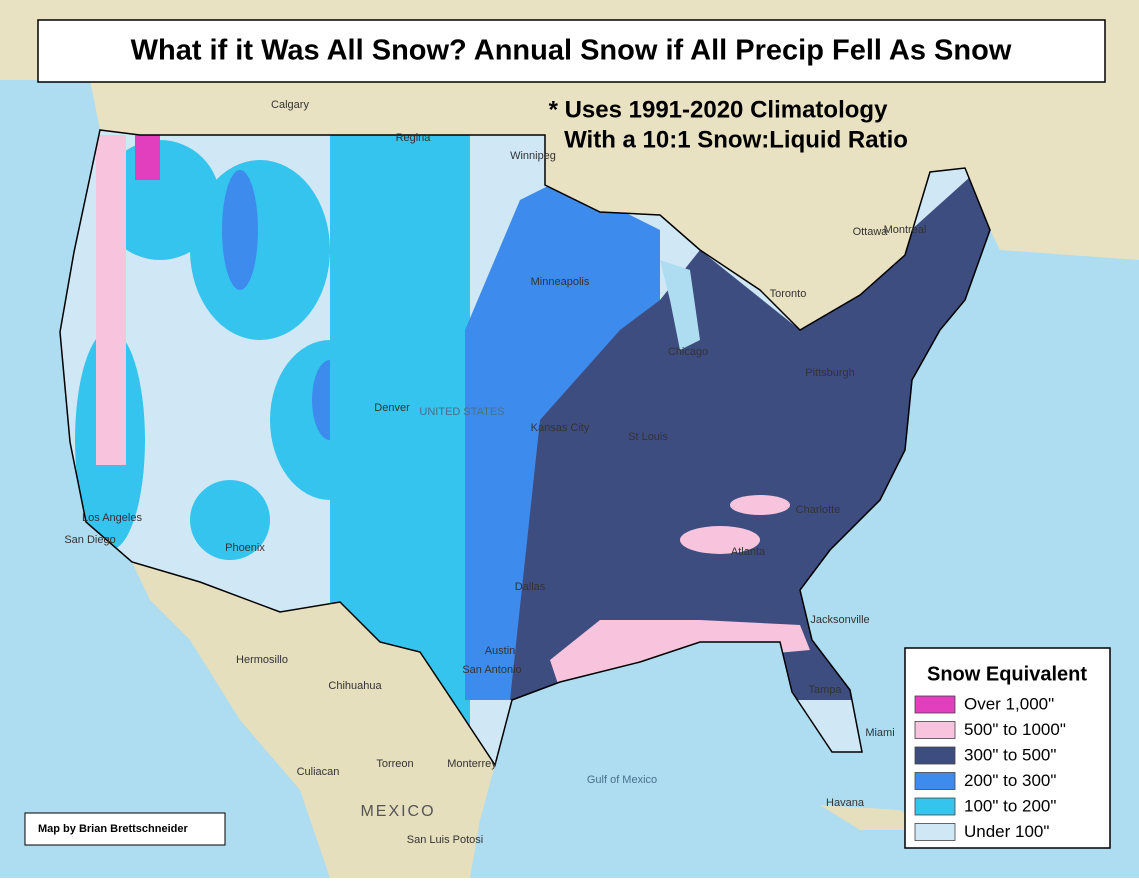 This screenshot has width=1139, height=883. I want to click on legend-label: 200" to 300", so click(1010, 780).